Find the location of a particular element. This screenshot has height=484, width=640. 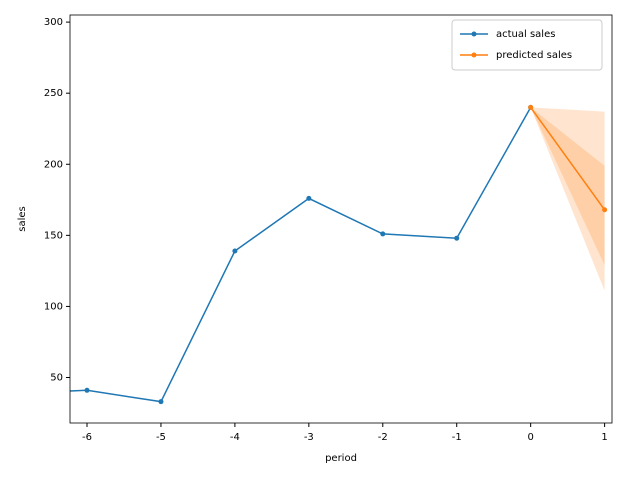

legend-label: actual sales is located at coordinates (525, 34).